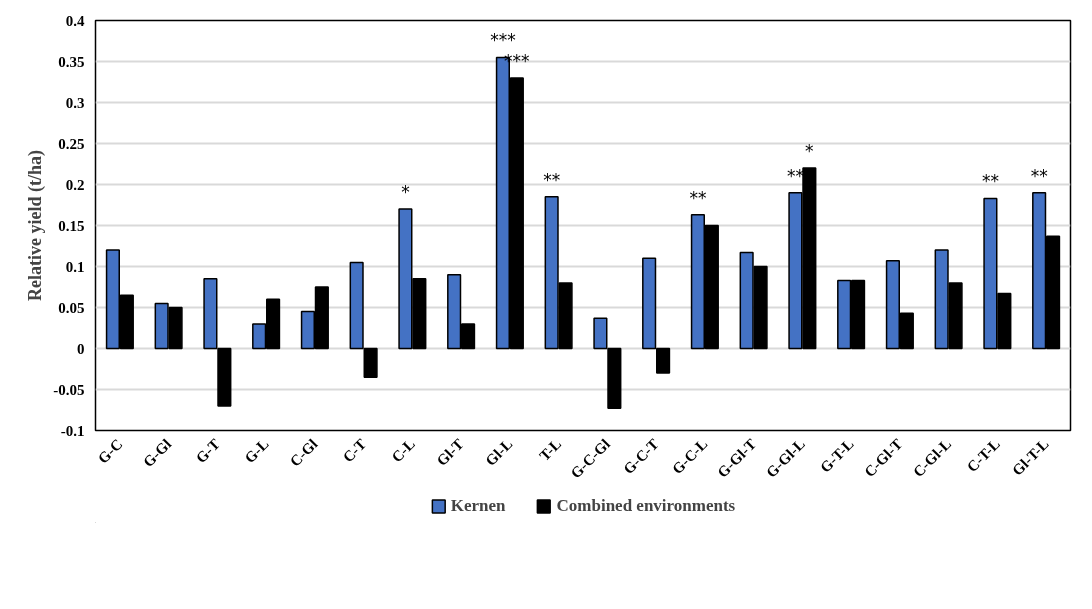 The image size is (1092, 609). What do you see at coordinates (69, 389) in the screenshot?
I see `y-tick-label: -0.05` at bounding box center [69, 389].